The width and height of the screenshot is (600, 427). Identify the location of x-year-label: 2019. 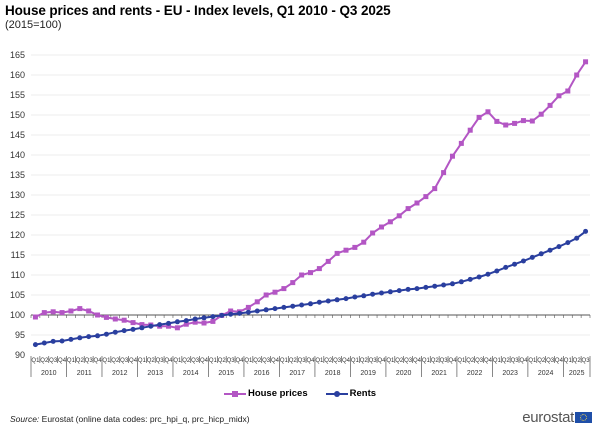
(368, 373).